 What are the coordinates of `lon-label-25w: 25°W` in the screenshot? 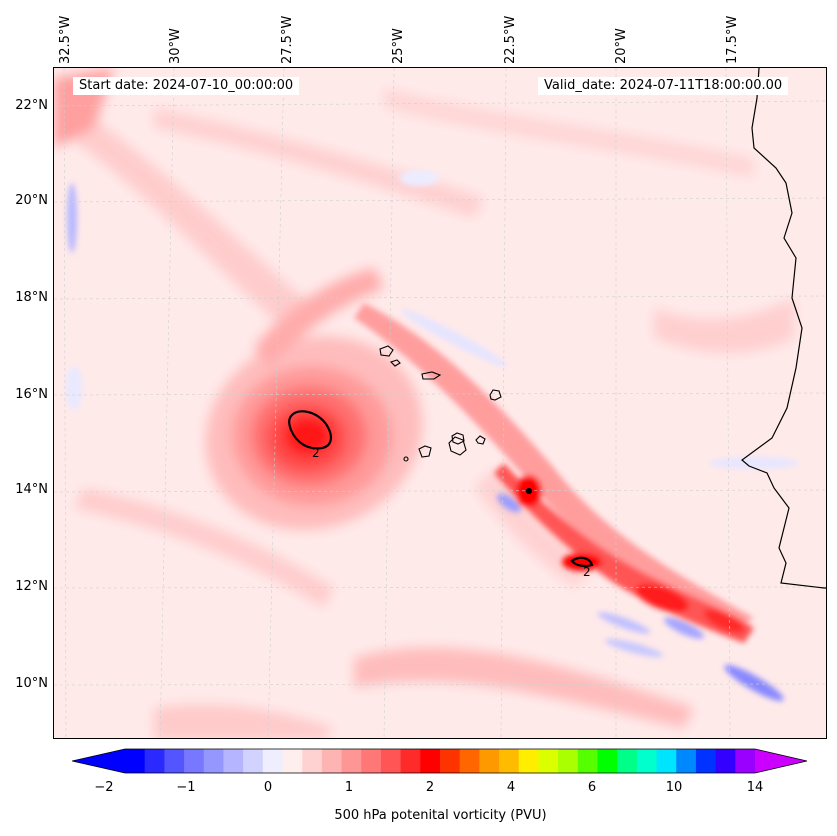 It's located at (398, 46).